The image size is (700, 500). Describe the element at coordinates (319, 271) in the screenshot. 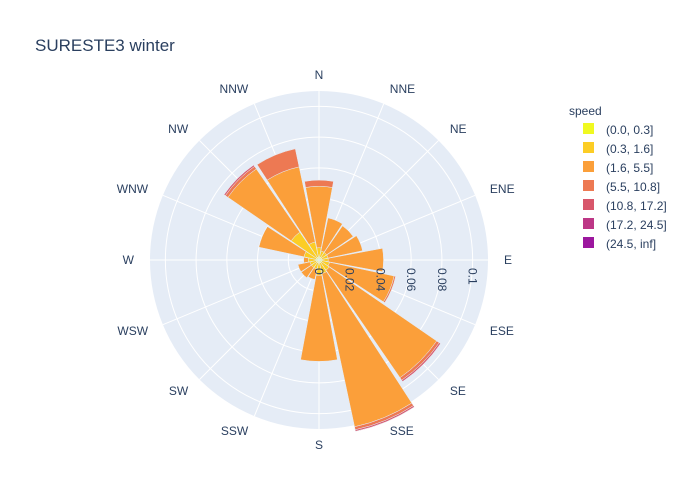

I see `radial-tick-label: 0` at that location.